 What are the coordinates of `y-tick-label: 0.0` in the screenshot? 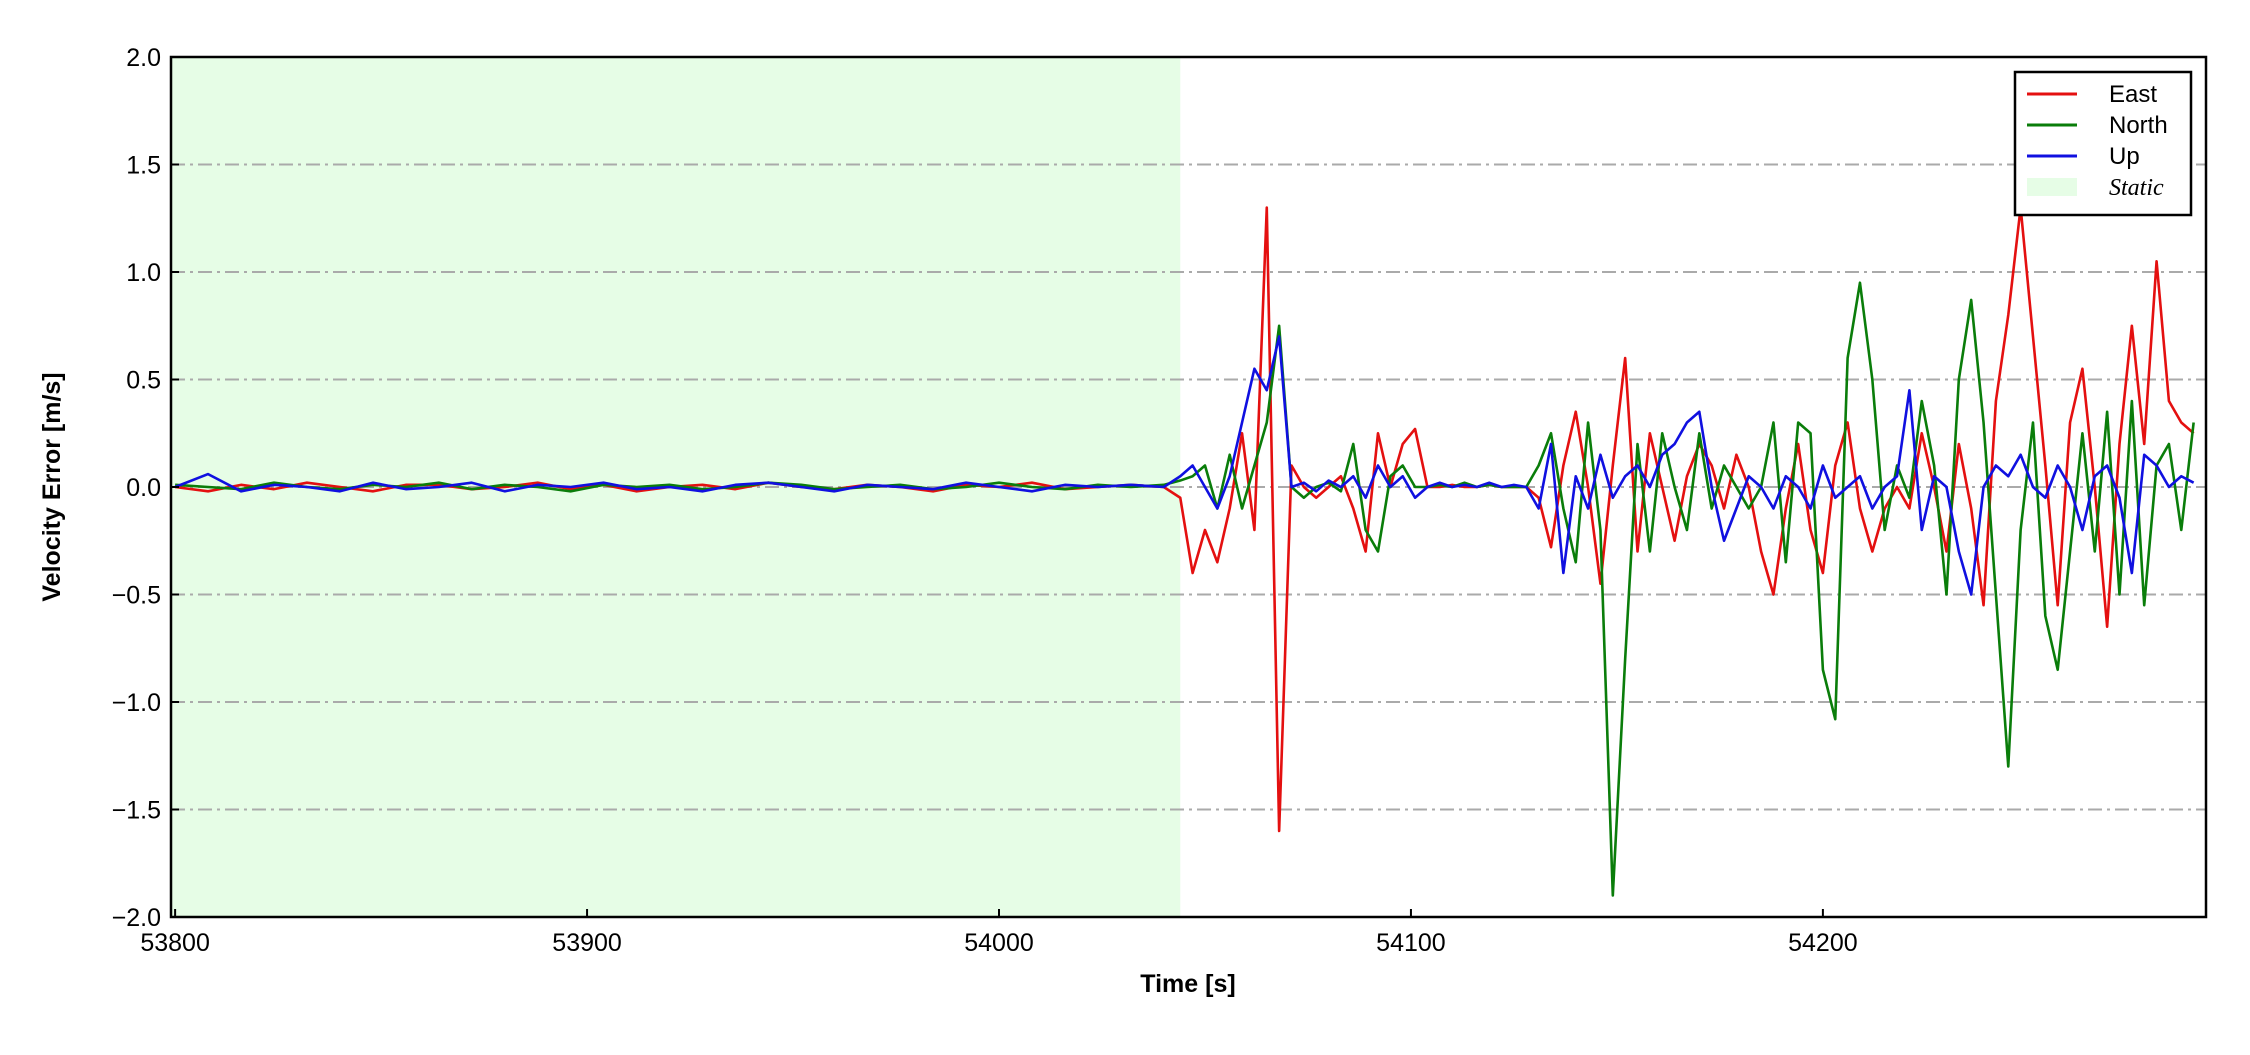 It's located at (143, 488).